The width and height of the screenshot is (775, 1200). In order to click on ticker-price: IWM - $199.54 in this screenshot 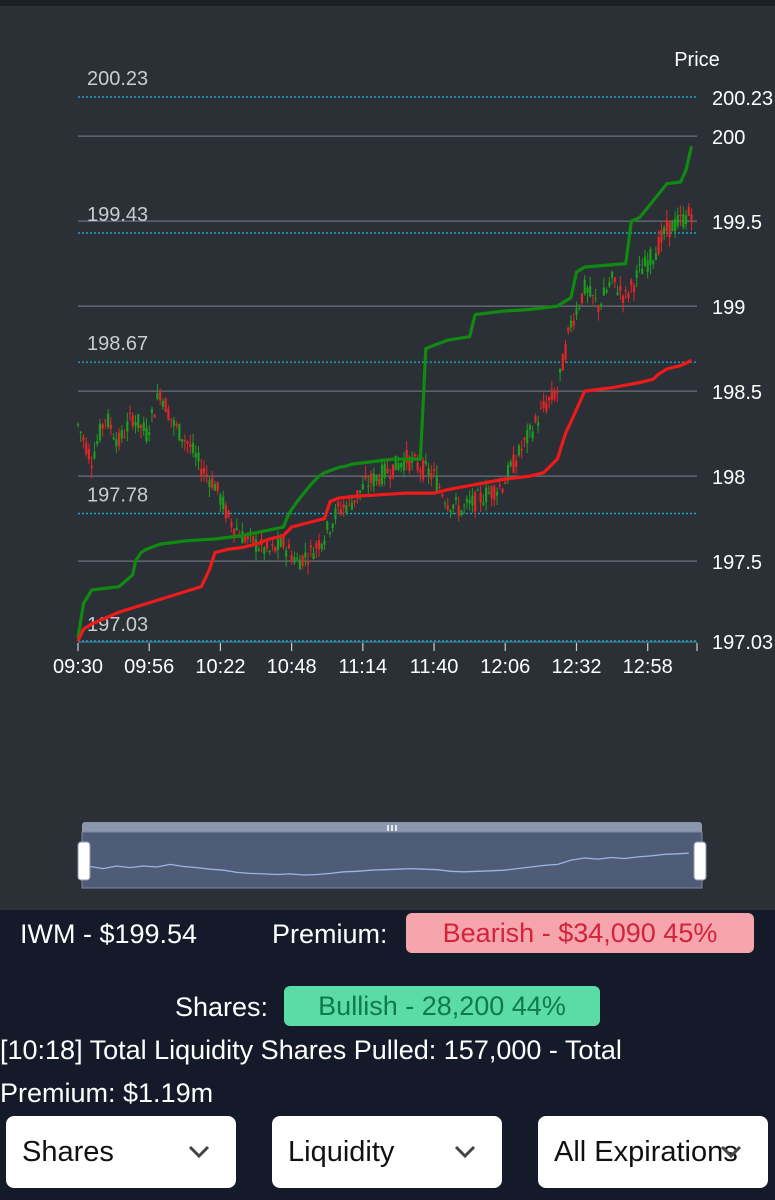, I will do `click(109, 934)`.